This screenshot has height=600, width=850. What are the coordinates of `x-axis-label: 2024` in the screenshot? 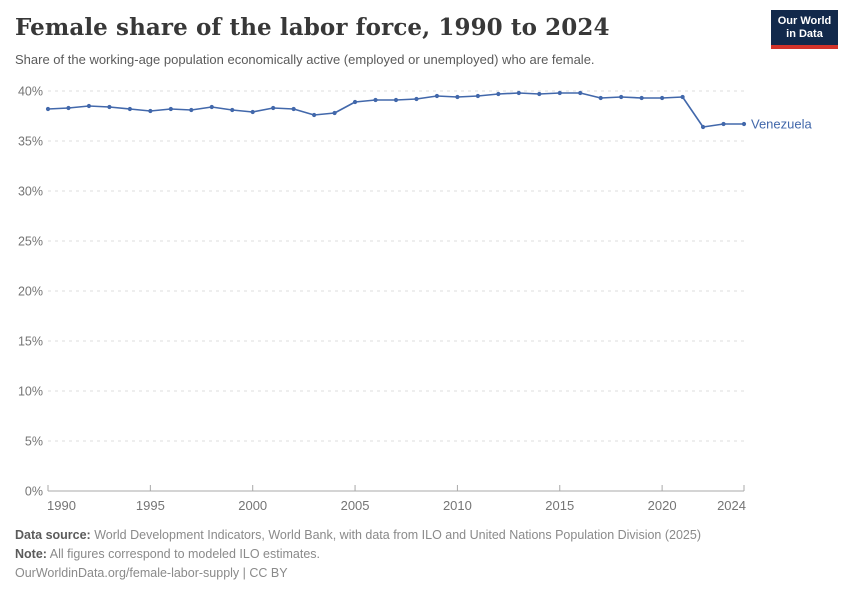 It's located at (731, 505).